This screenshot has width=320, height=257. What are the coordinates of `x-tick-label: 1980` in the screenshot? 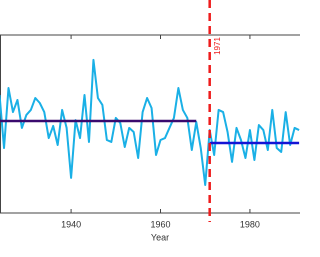 It's located at (250, 224).